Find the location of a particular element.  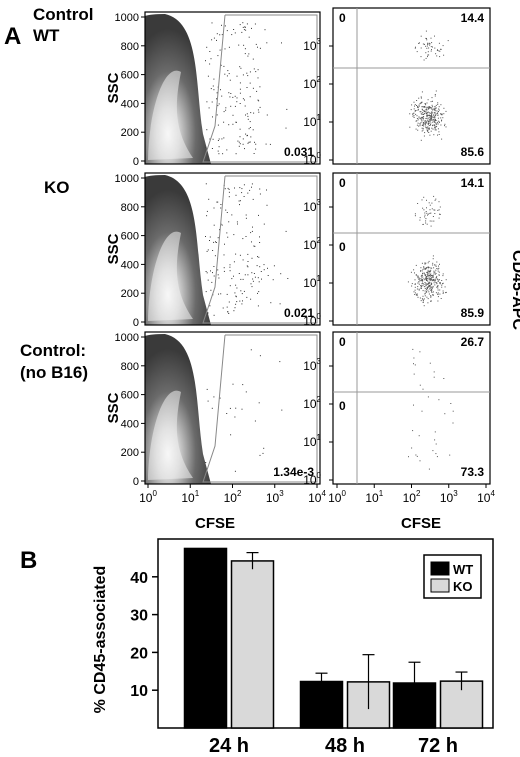

quadrant-xaxis-label: CFSE is located at coordinates (421, 523).